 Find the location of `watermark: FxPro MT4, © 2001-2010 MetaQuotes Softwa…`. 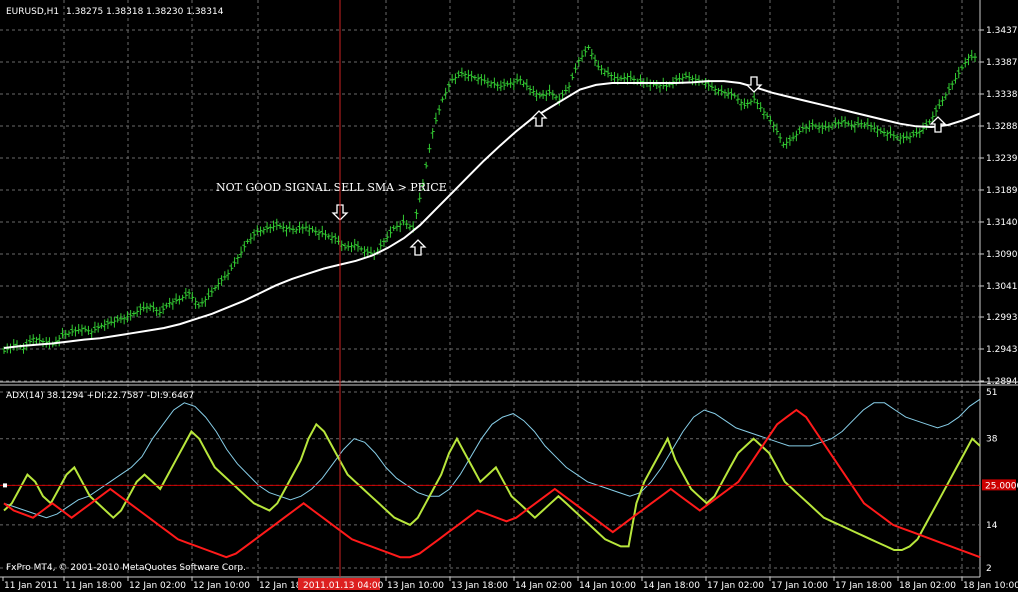

watermark: FxPro MT4, © 2001-2010 MetaQuotes Softwa… is located at coordinates (126, 568).